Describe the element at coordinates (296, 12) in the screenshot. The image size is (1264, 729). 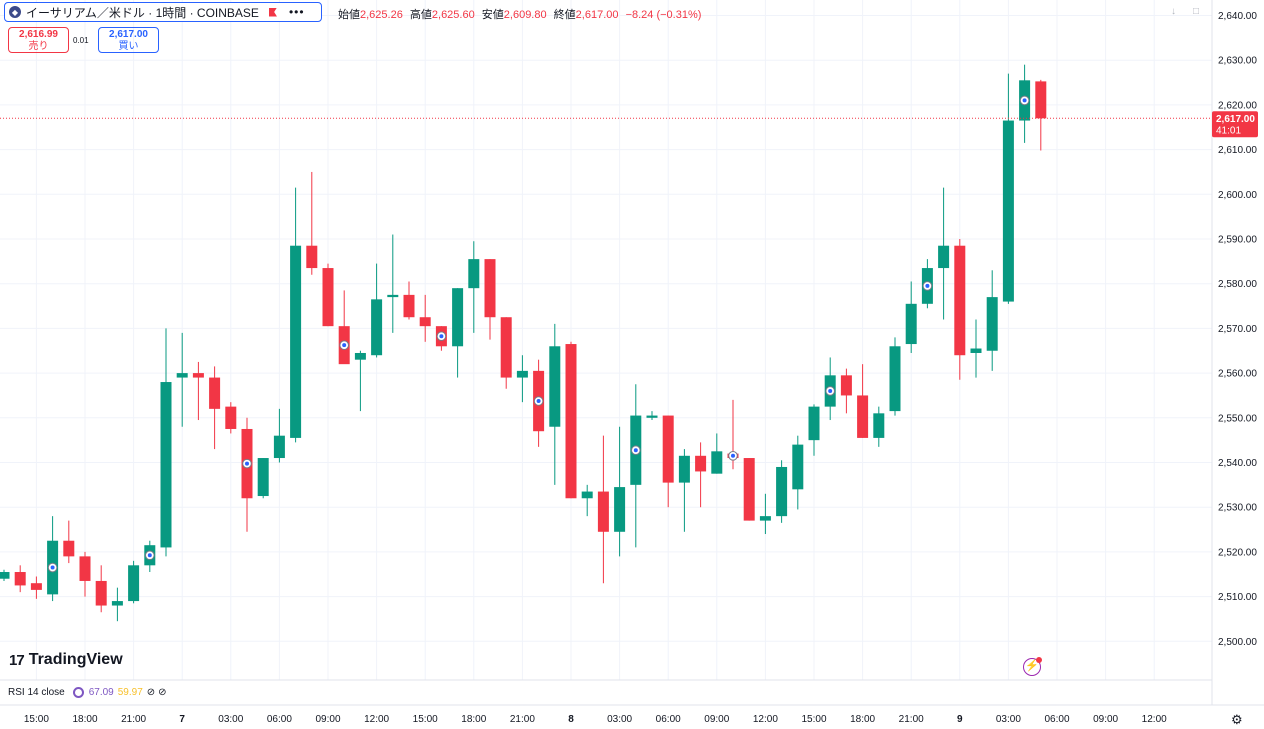
I see `more-options-button: •••` at that location.